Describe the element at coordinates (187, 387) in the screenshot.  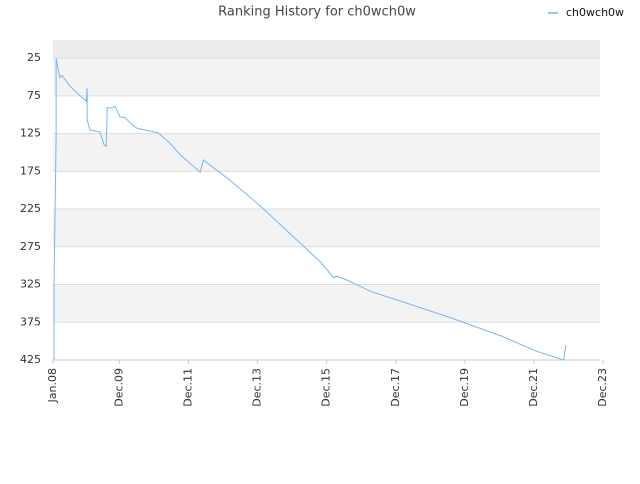
I see `x-tick-label: Dec.11` at that location.